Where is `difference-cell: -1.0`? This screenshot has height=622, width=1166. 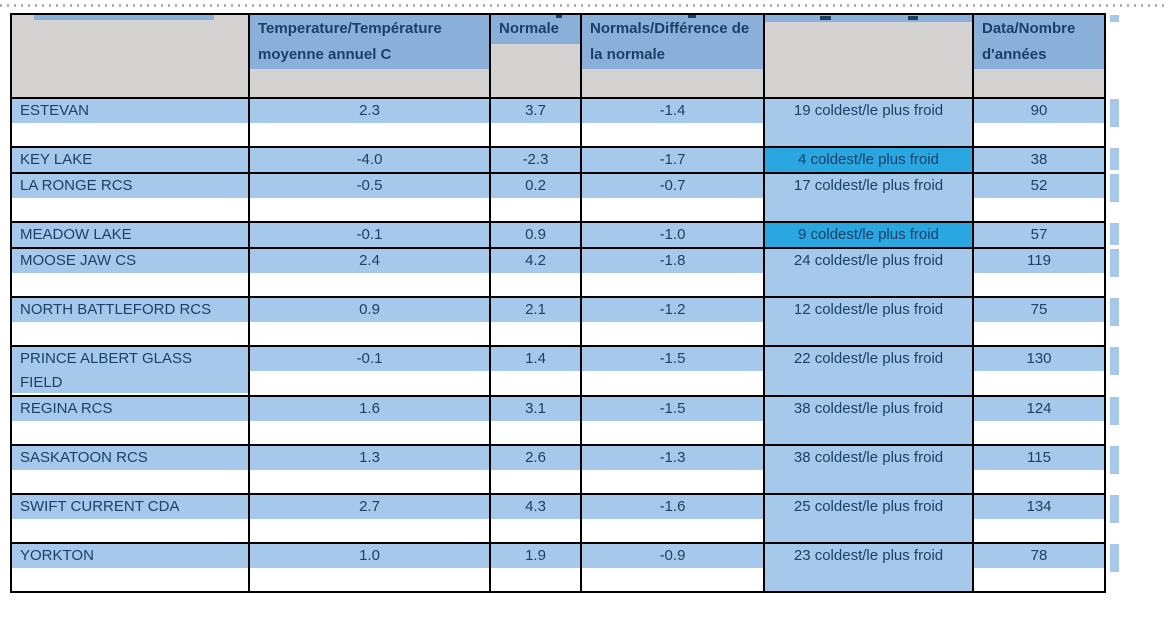 difference-cell: -1.0 is located at coordinates (672, 235).